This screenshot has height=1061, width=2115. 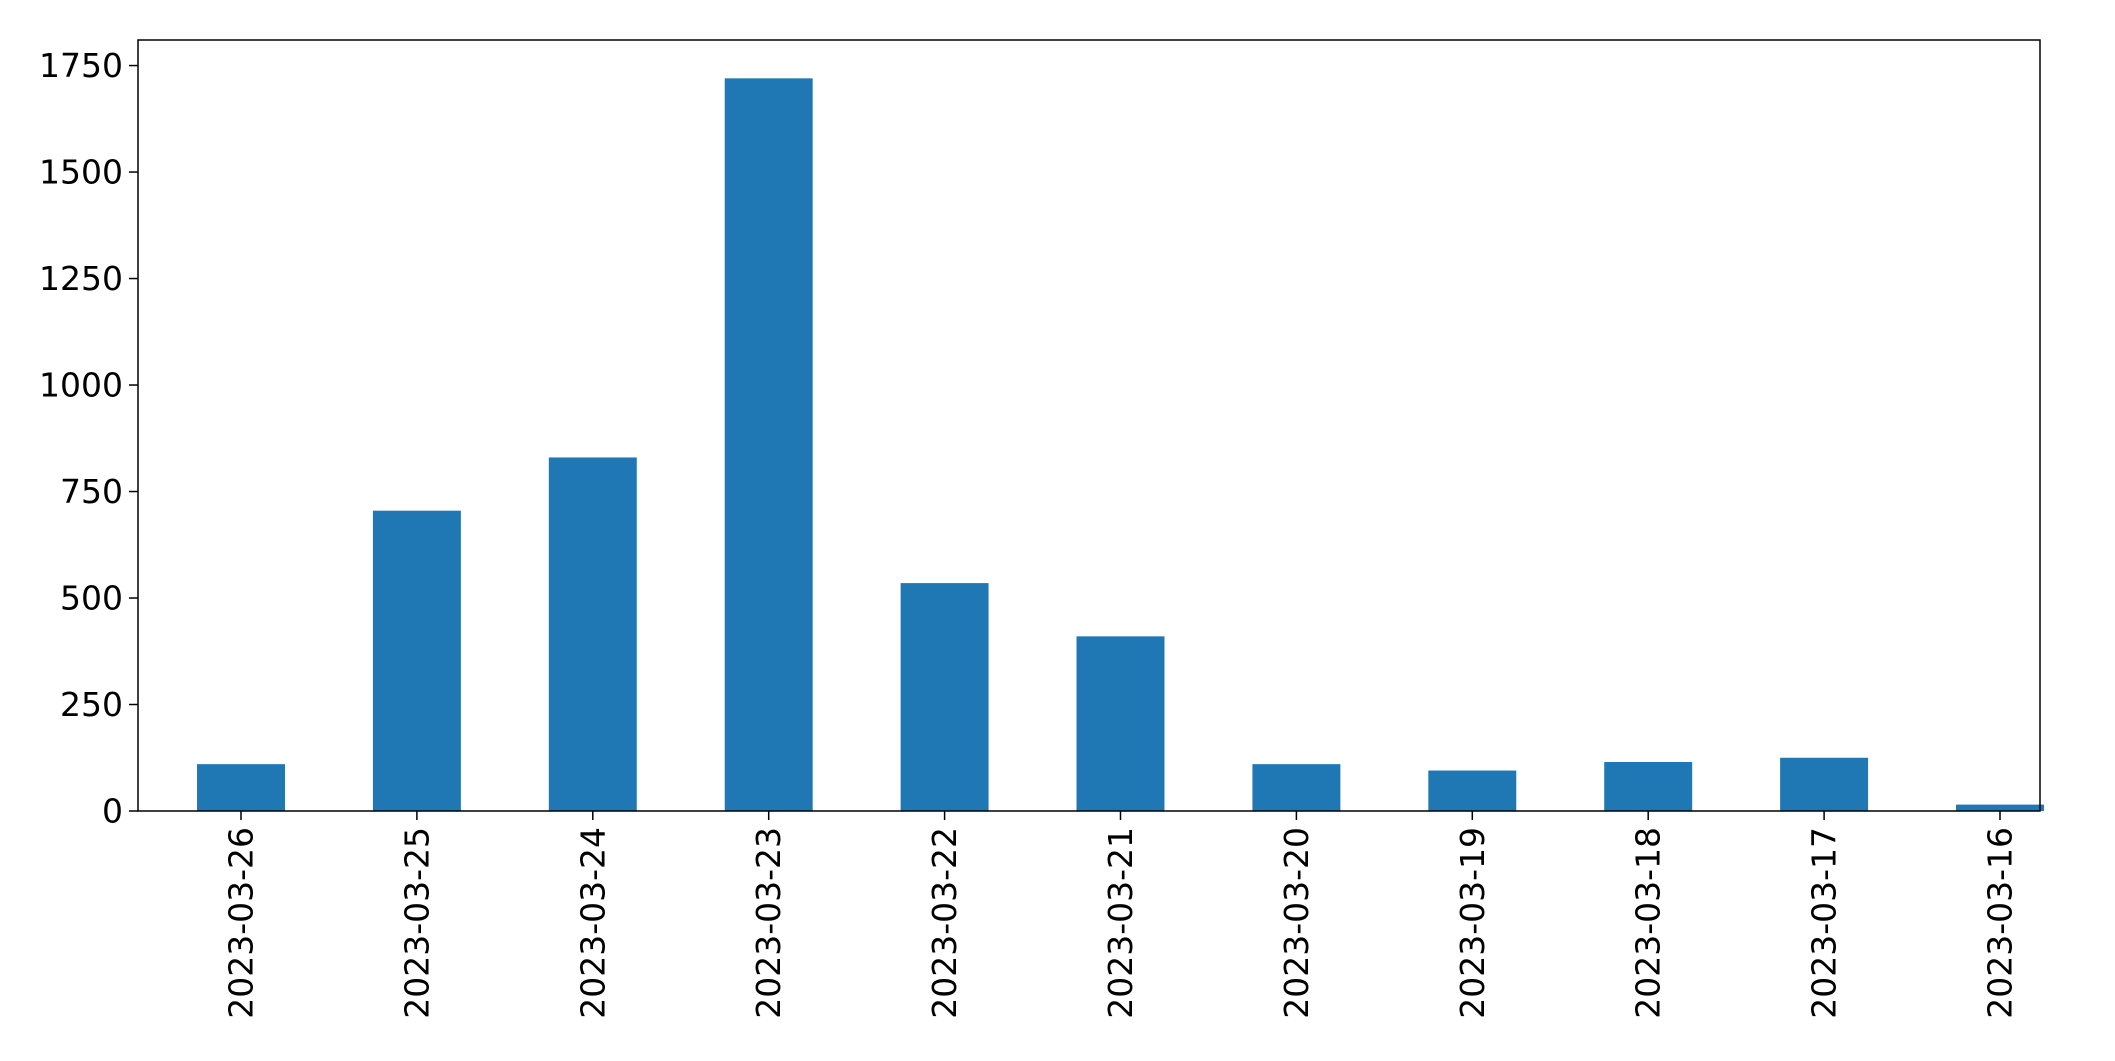 I want to click on y-tick-label: 500, so click(x=91, y=598).